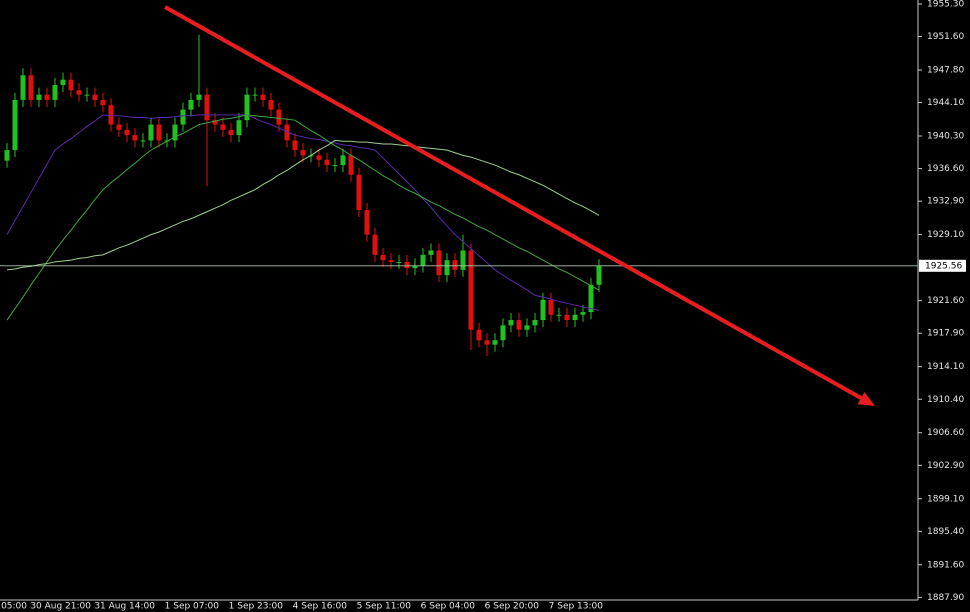  Describe the element at coordinates (945, 334) in the screenshot. I see `y-tick-label: 1917.90` at that location.